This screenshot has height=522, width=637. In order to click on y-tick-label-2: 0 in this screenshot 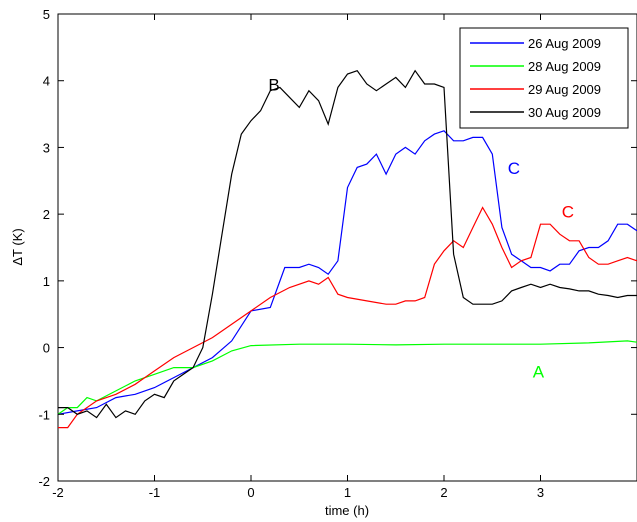, I will do `click(46, 348)`.